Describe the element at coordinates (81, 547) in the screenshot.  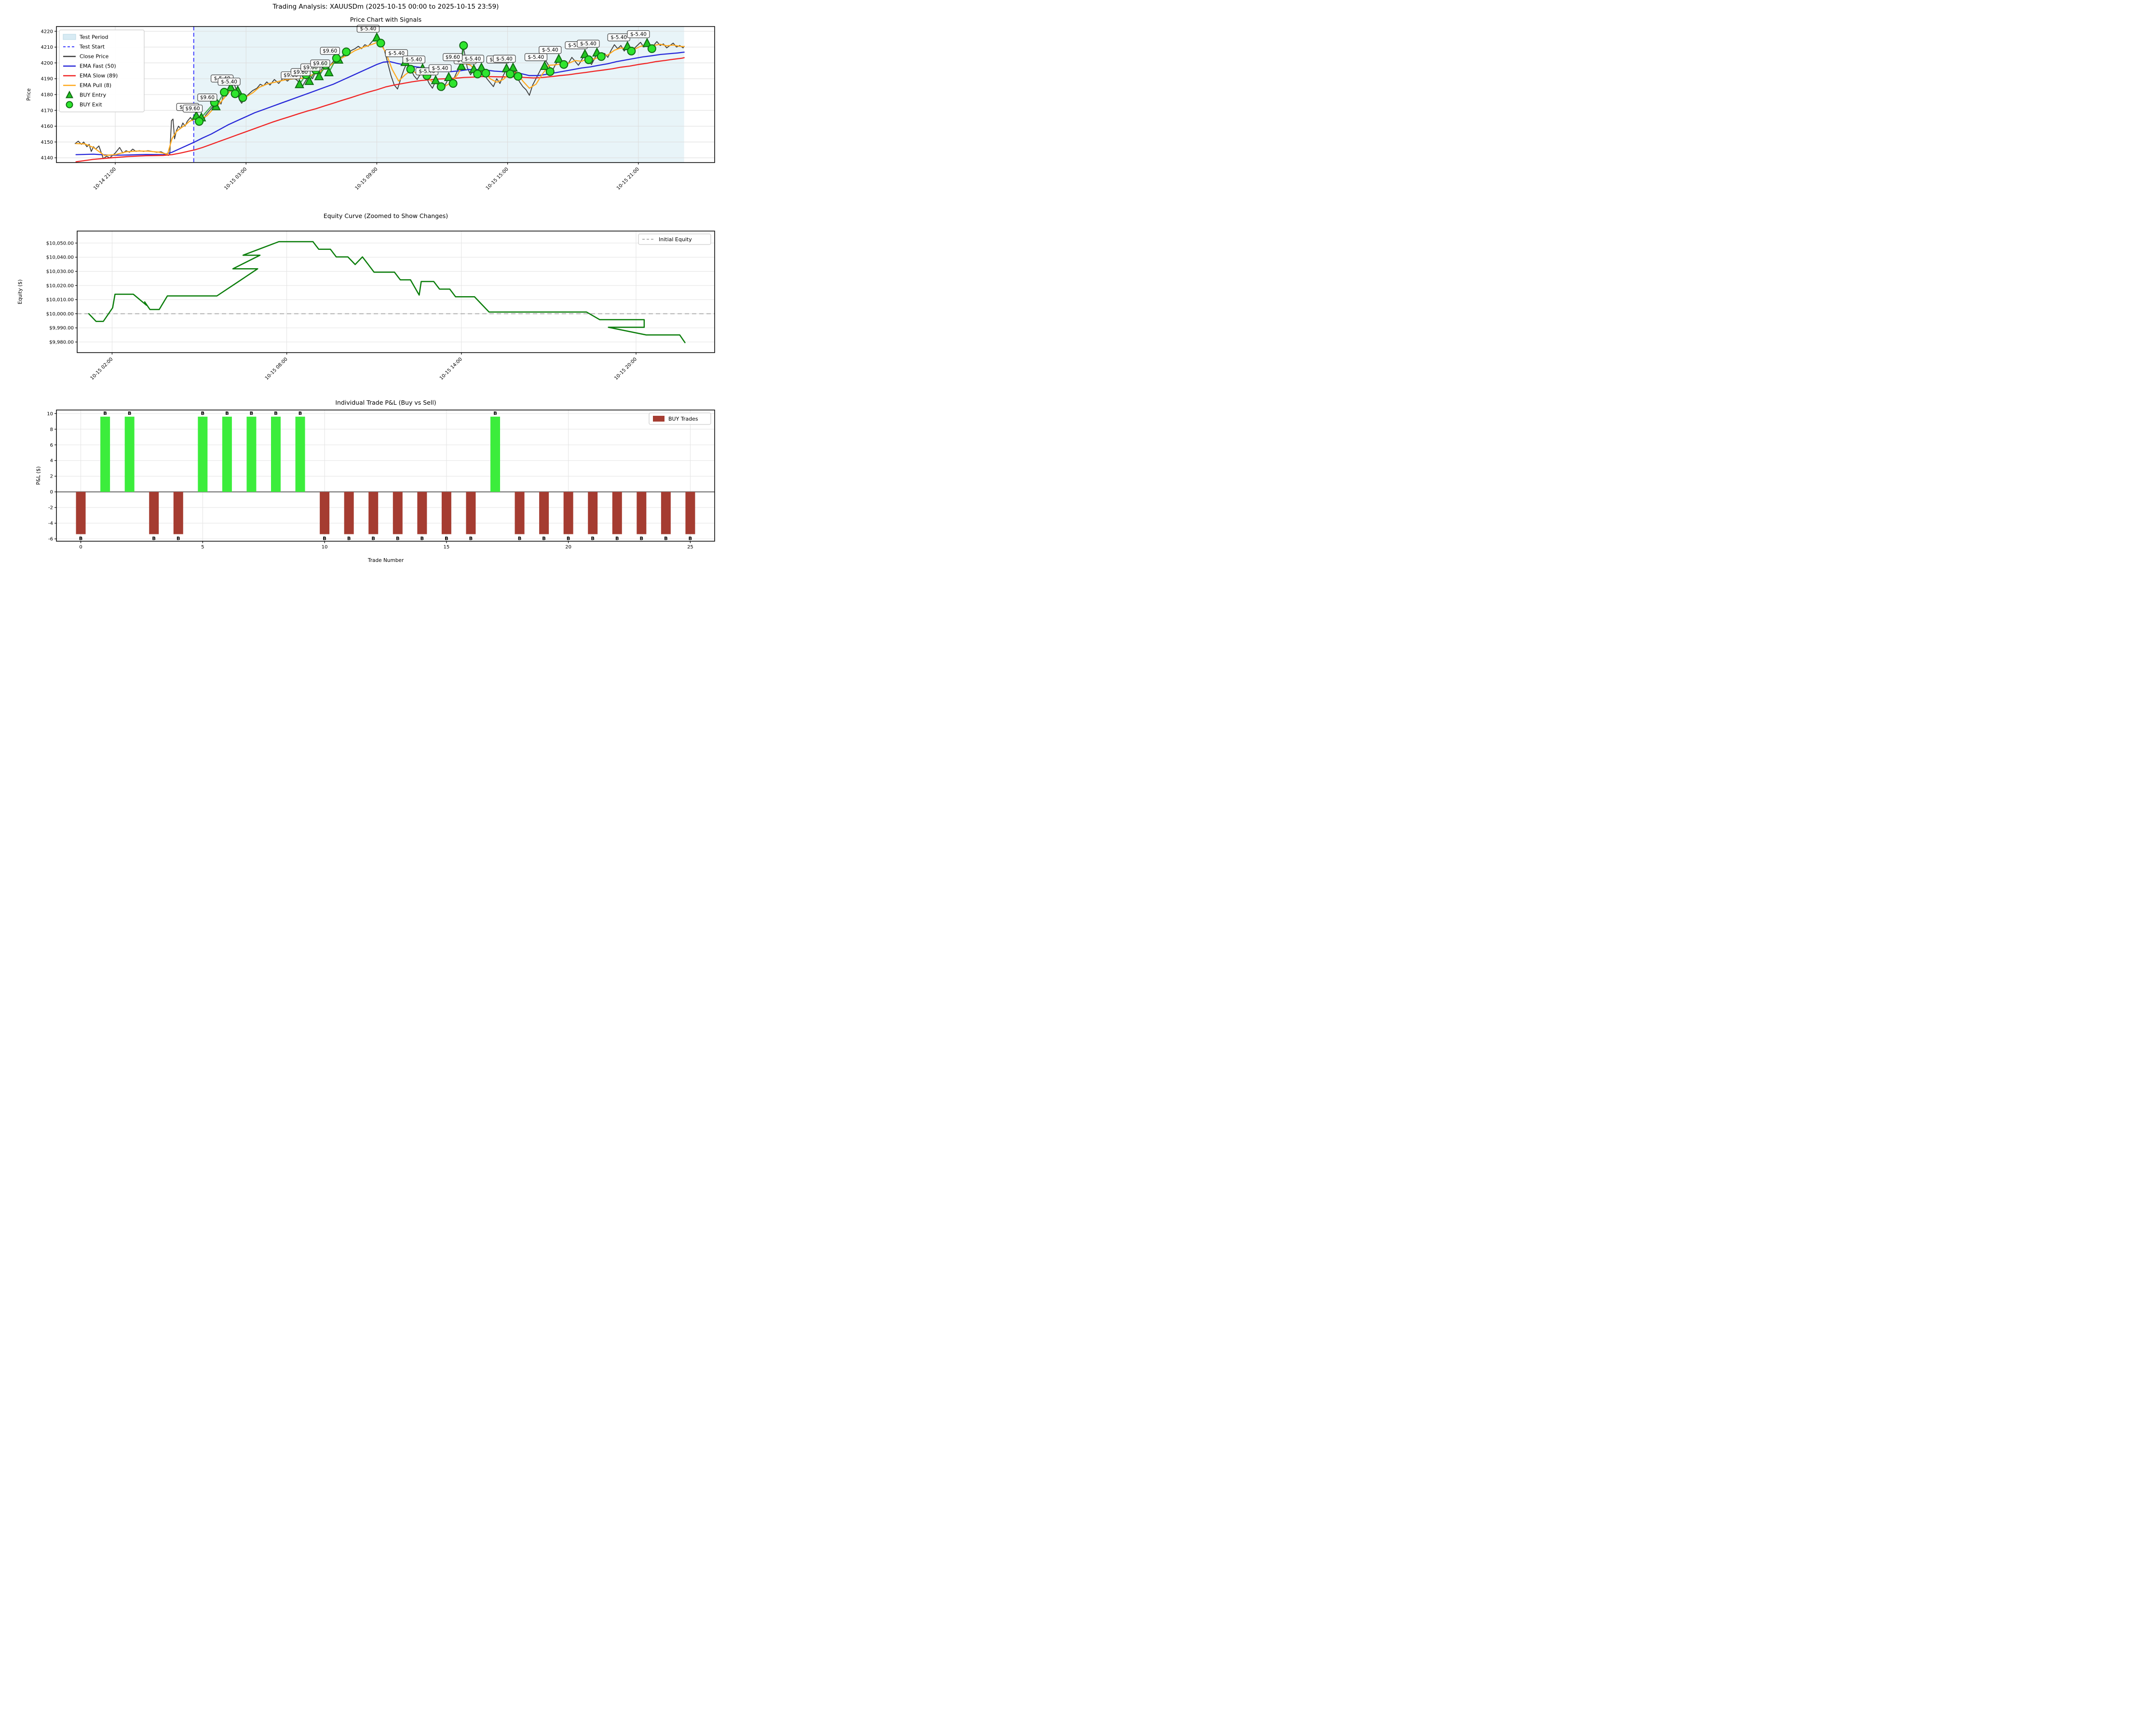
I see `x-tick-label: 0` at that location.